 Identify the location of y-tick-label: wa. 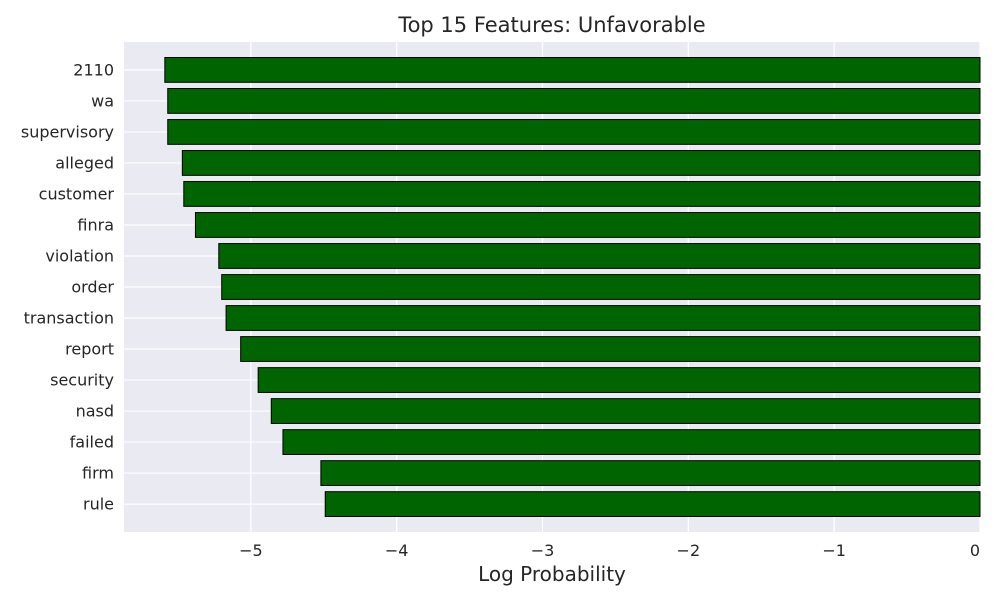
(102, 100).